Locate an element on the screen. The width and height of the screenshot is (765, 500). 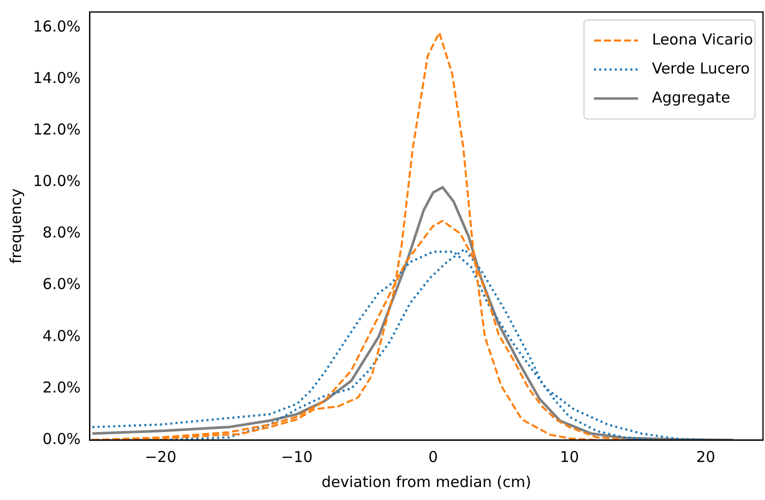
y-axis-title: frequency is located at coordinates (15, 226).